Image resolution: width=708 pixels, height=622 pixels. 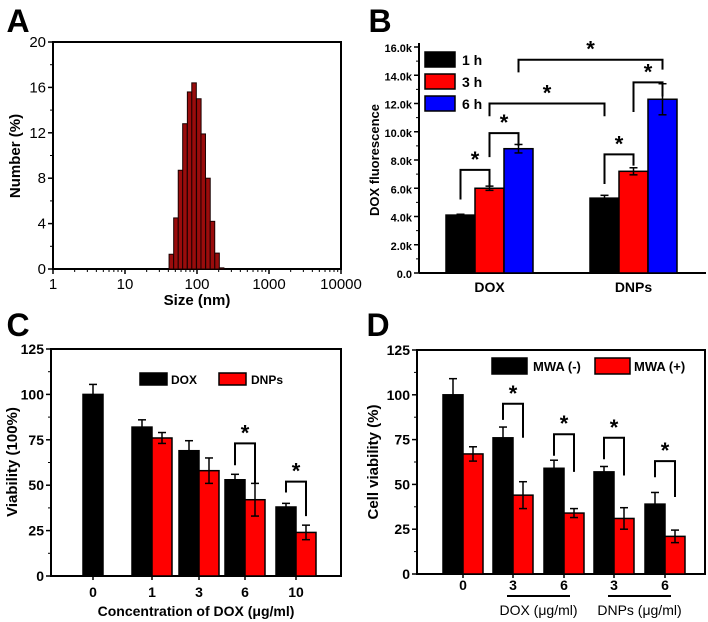 What do you see at coordinates (463, 585) in the screenshot?
I see `x-tick-label: 0` at bounding box center [463, 585].